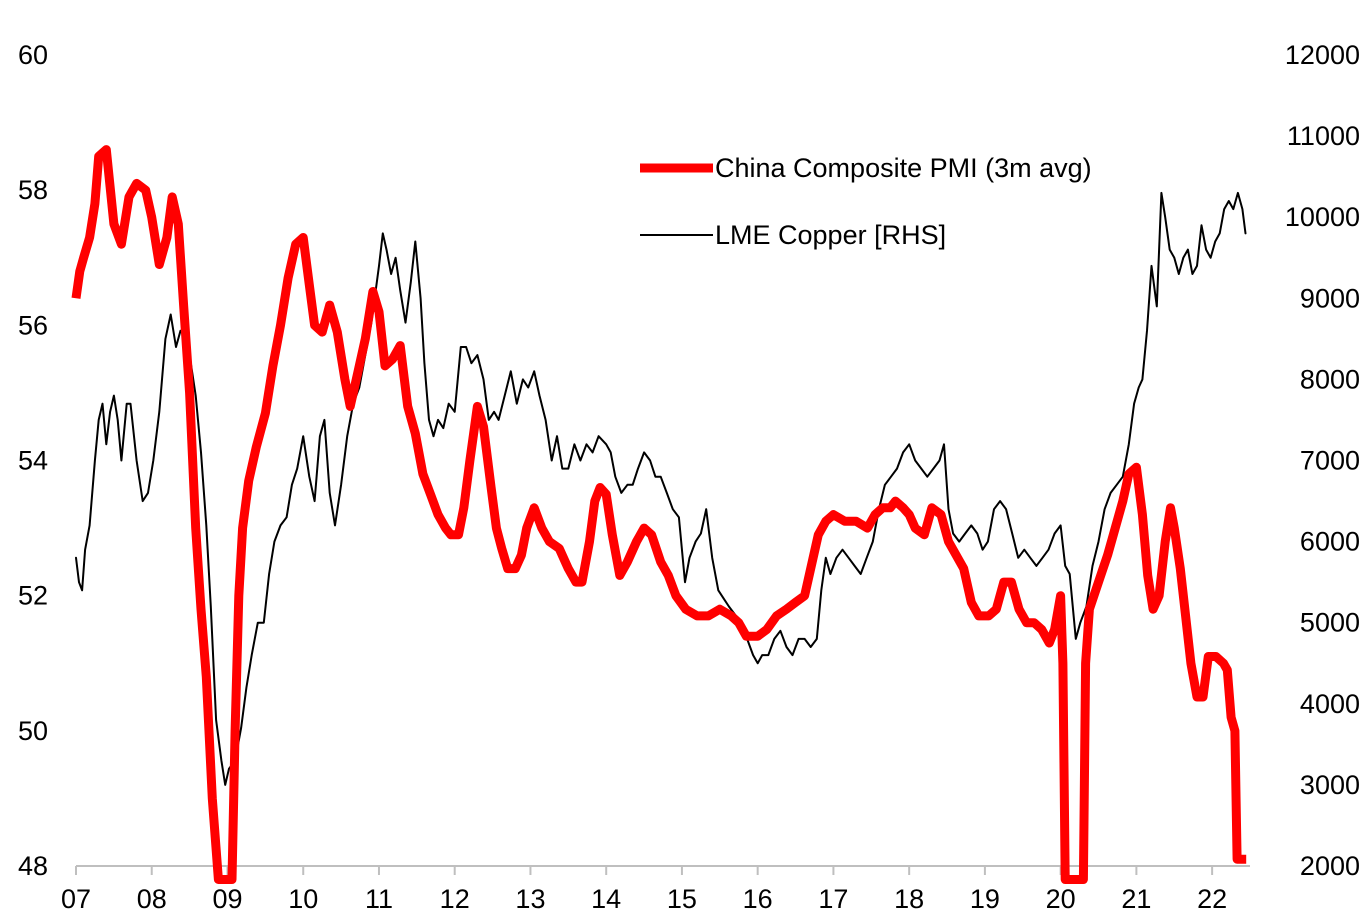 Image resolution: width=1370 pixels, height=918 pixels. What do you see at coordinates (644, 890) in the screenshot?
I see `x-axis: 07 08 09 10 11 12 13 14 15 16 17 18 19 20 21 22` at bounding box center [644, 890].